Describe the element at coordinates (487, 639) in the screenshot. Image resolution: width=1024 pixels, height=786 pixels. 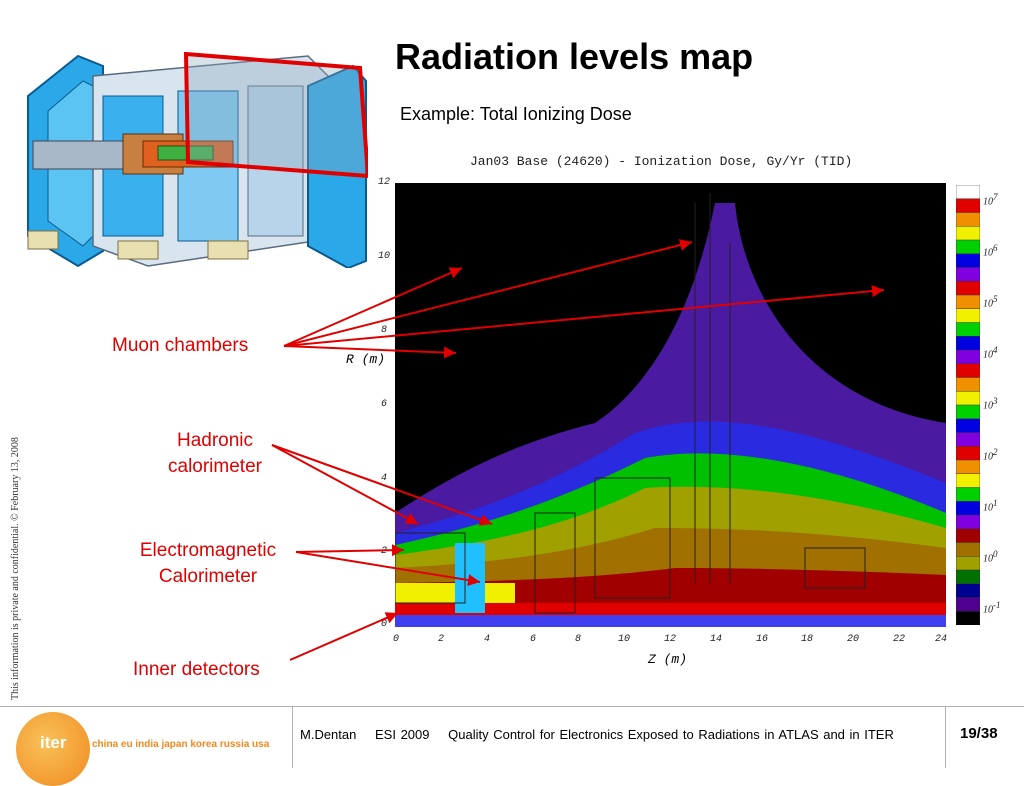
I see `x-tick-4: 4` at that location.